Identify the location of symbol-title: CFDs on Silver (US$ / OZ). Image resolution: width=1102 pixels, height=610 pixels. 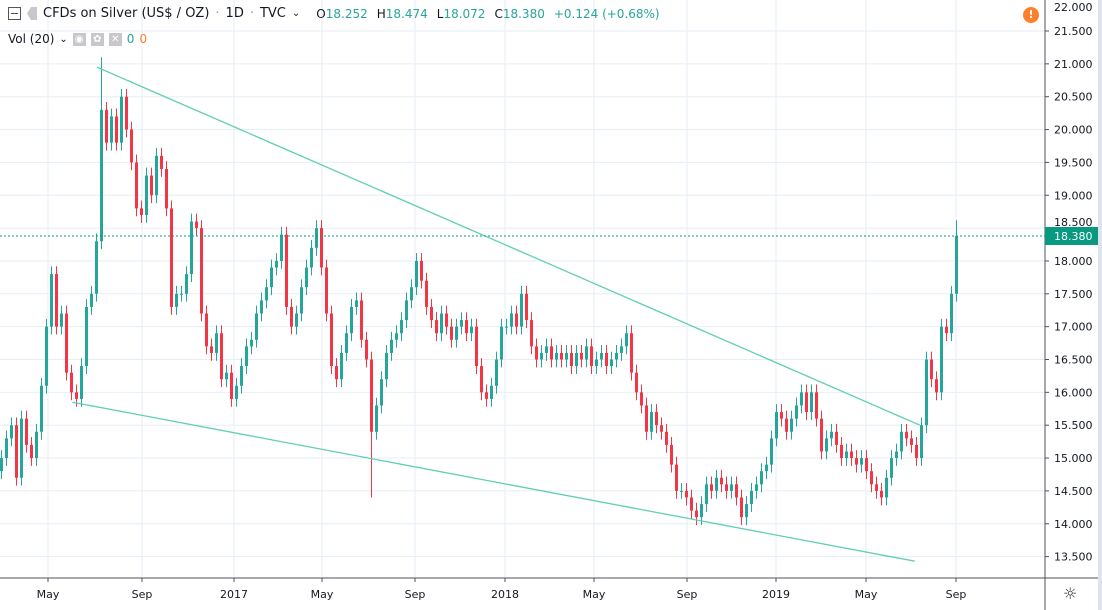
(126, 13).